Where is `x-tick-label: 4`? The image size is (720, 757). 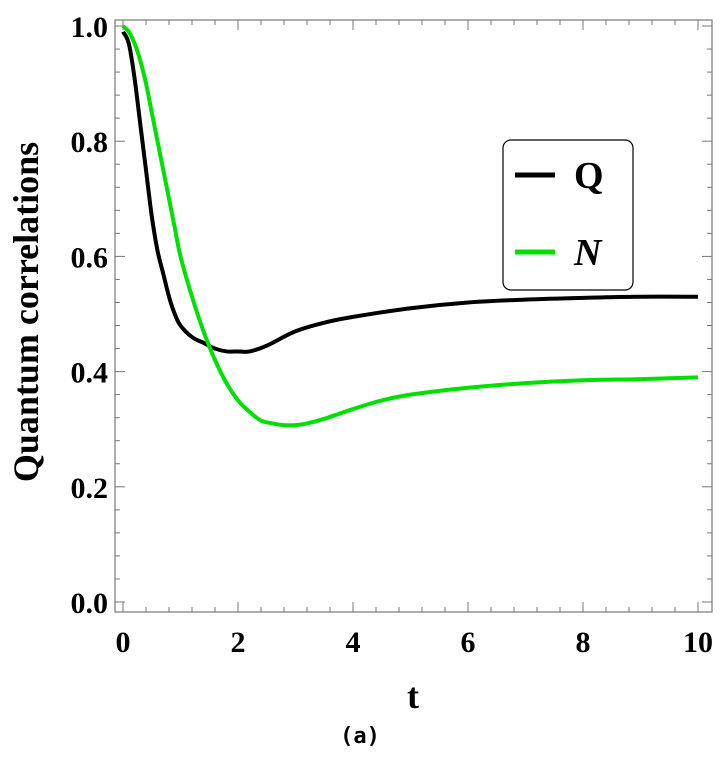
x-tick-label: 4 is located at coordinates (353, 642).